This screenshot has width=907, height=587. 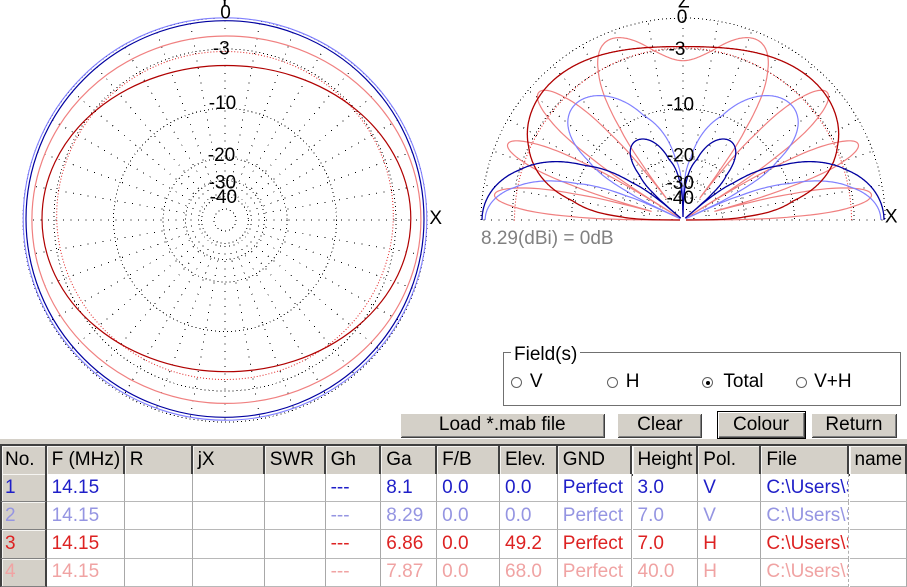 I want to click on svg-text: Y, so click(x=224, y=6).